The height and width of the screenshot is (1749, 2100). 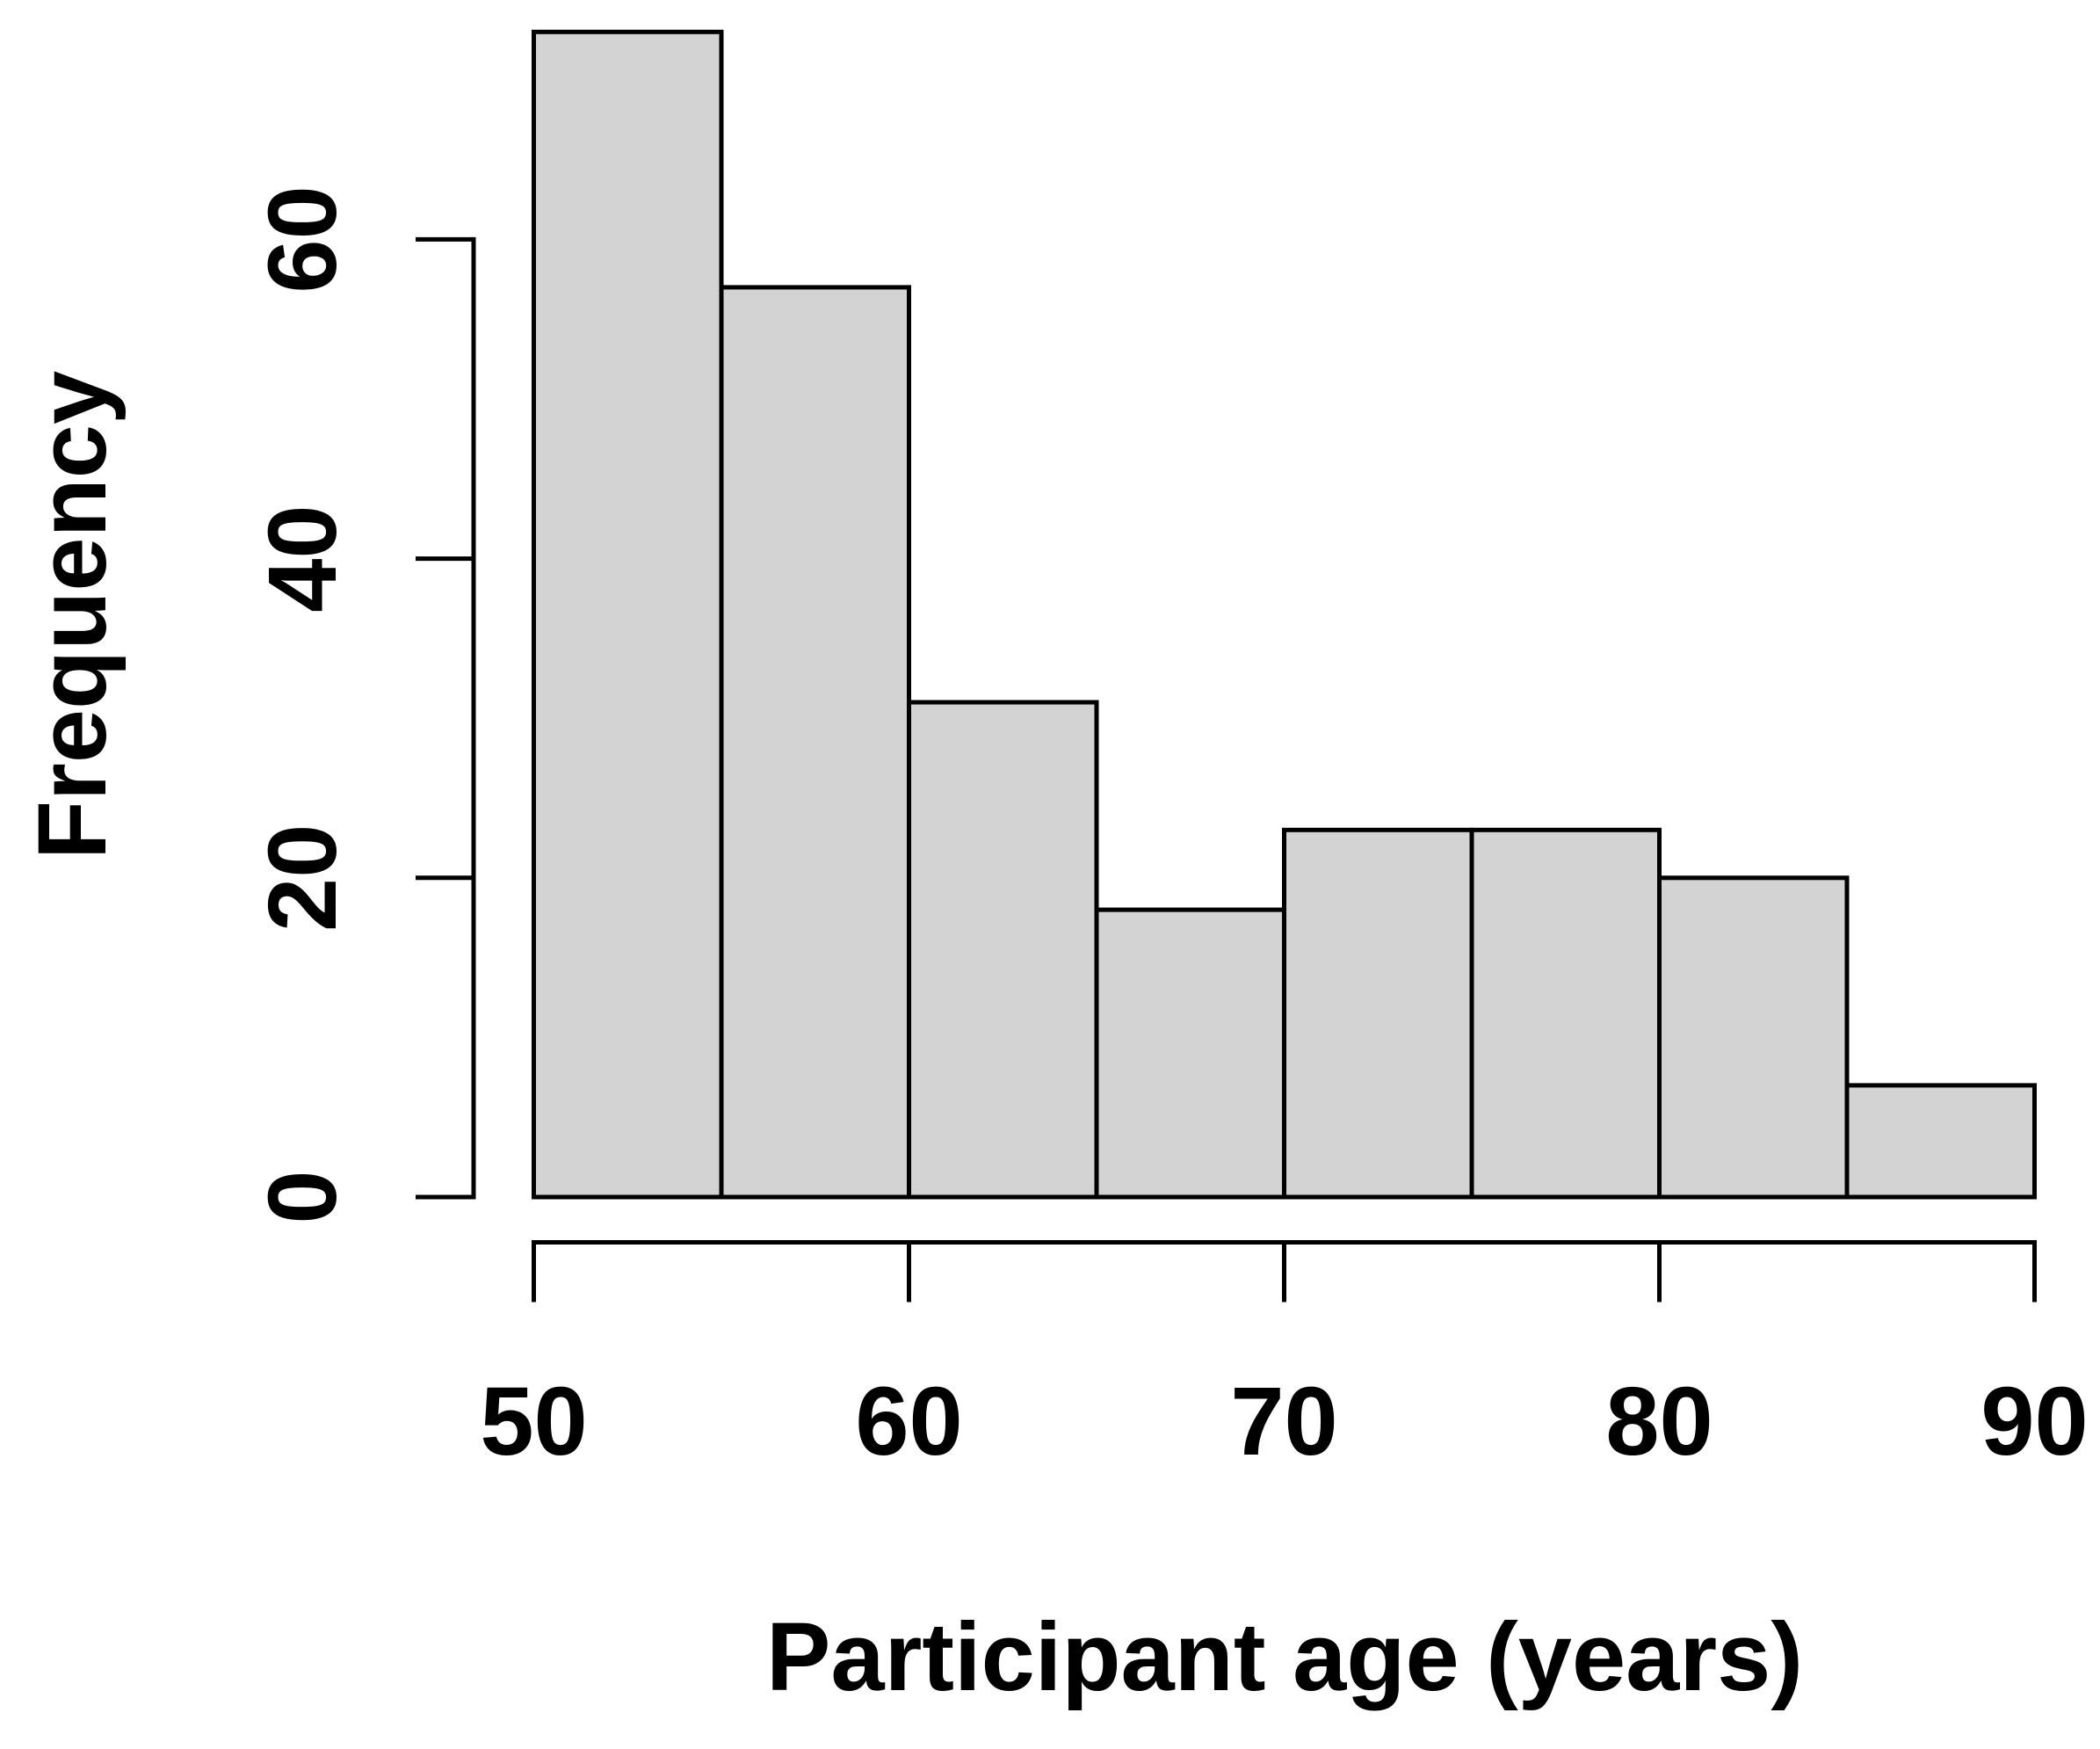 What do you see at coordinates (2034, 1422) in the screenshot?
I see `x-tick-label-90: 90` at bounding box center [2034, 1422].